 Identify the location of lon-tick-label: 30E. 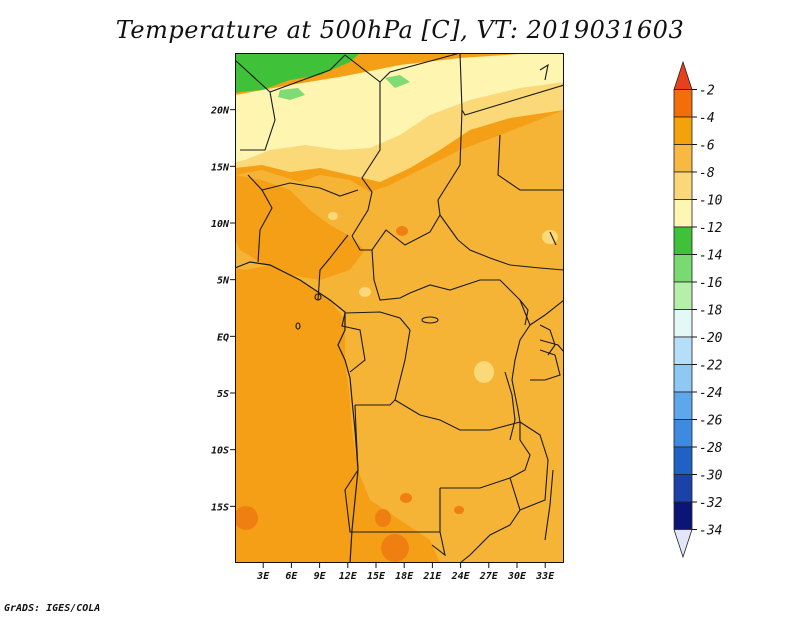
(517, 576).